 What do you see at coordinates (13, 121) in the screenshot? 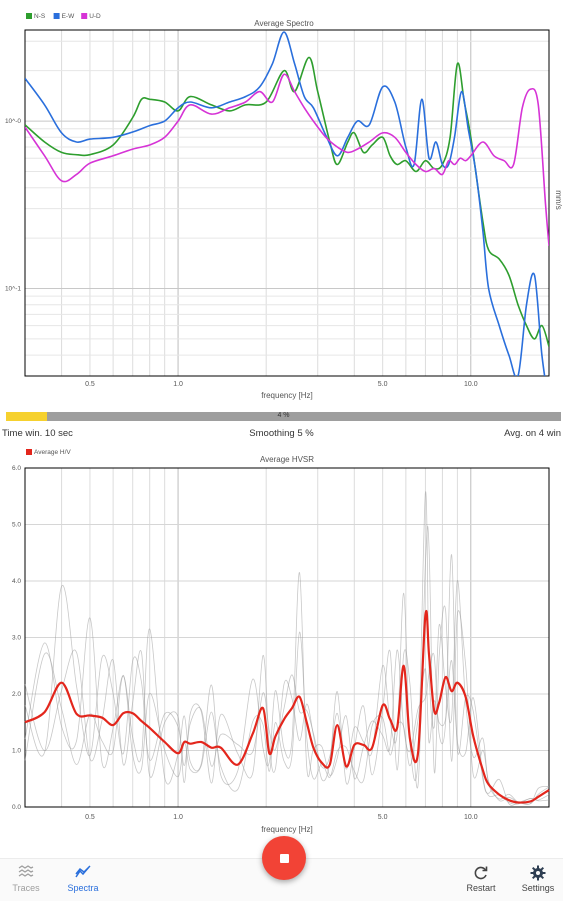
I see `y-tick-label: 10^-0` at bounding box center [13, 121].